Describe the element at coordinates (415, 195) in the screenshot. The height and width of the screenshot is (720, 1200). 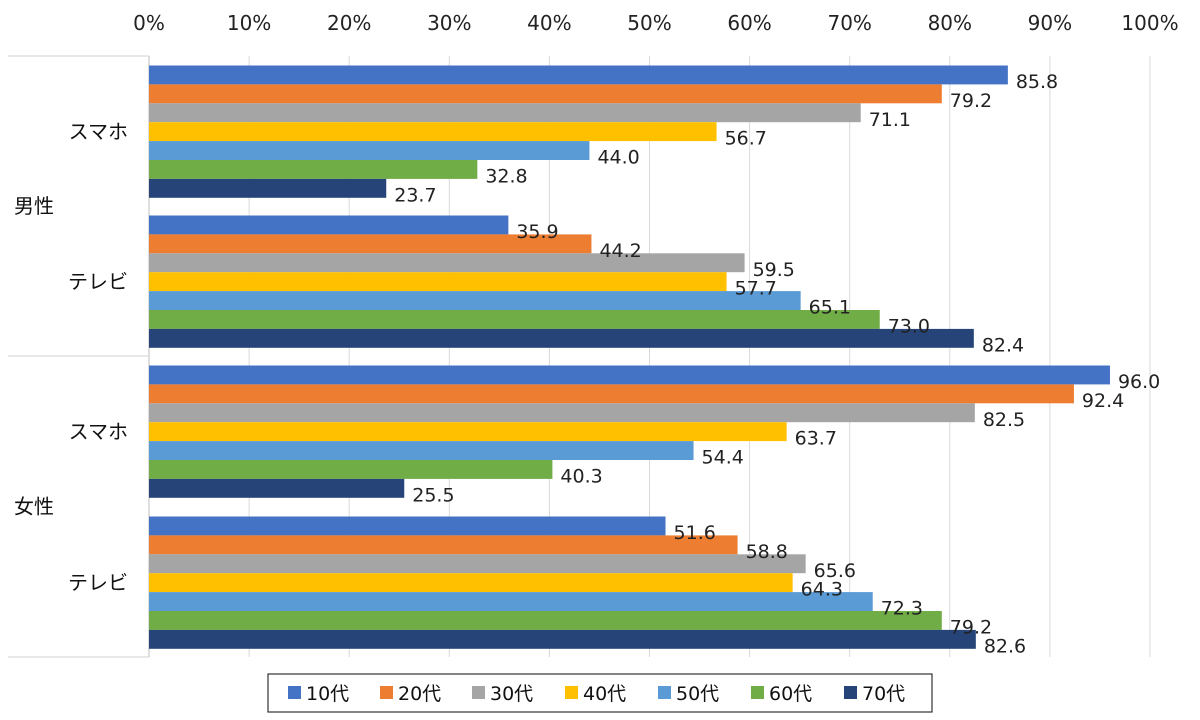
I see `data-label: 23.7` at that location.